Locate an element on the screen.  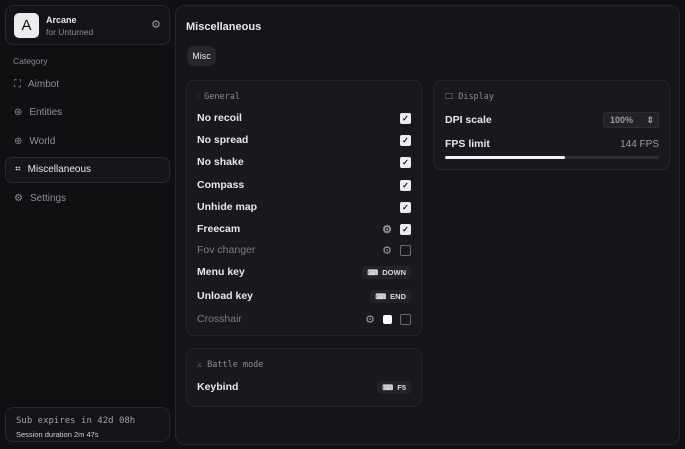
battle-mode-card is located at coordinates (304, 377).